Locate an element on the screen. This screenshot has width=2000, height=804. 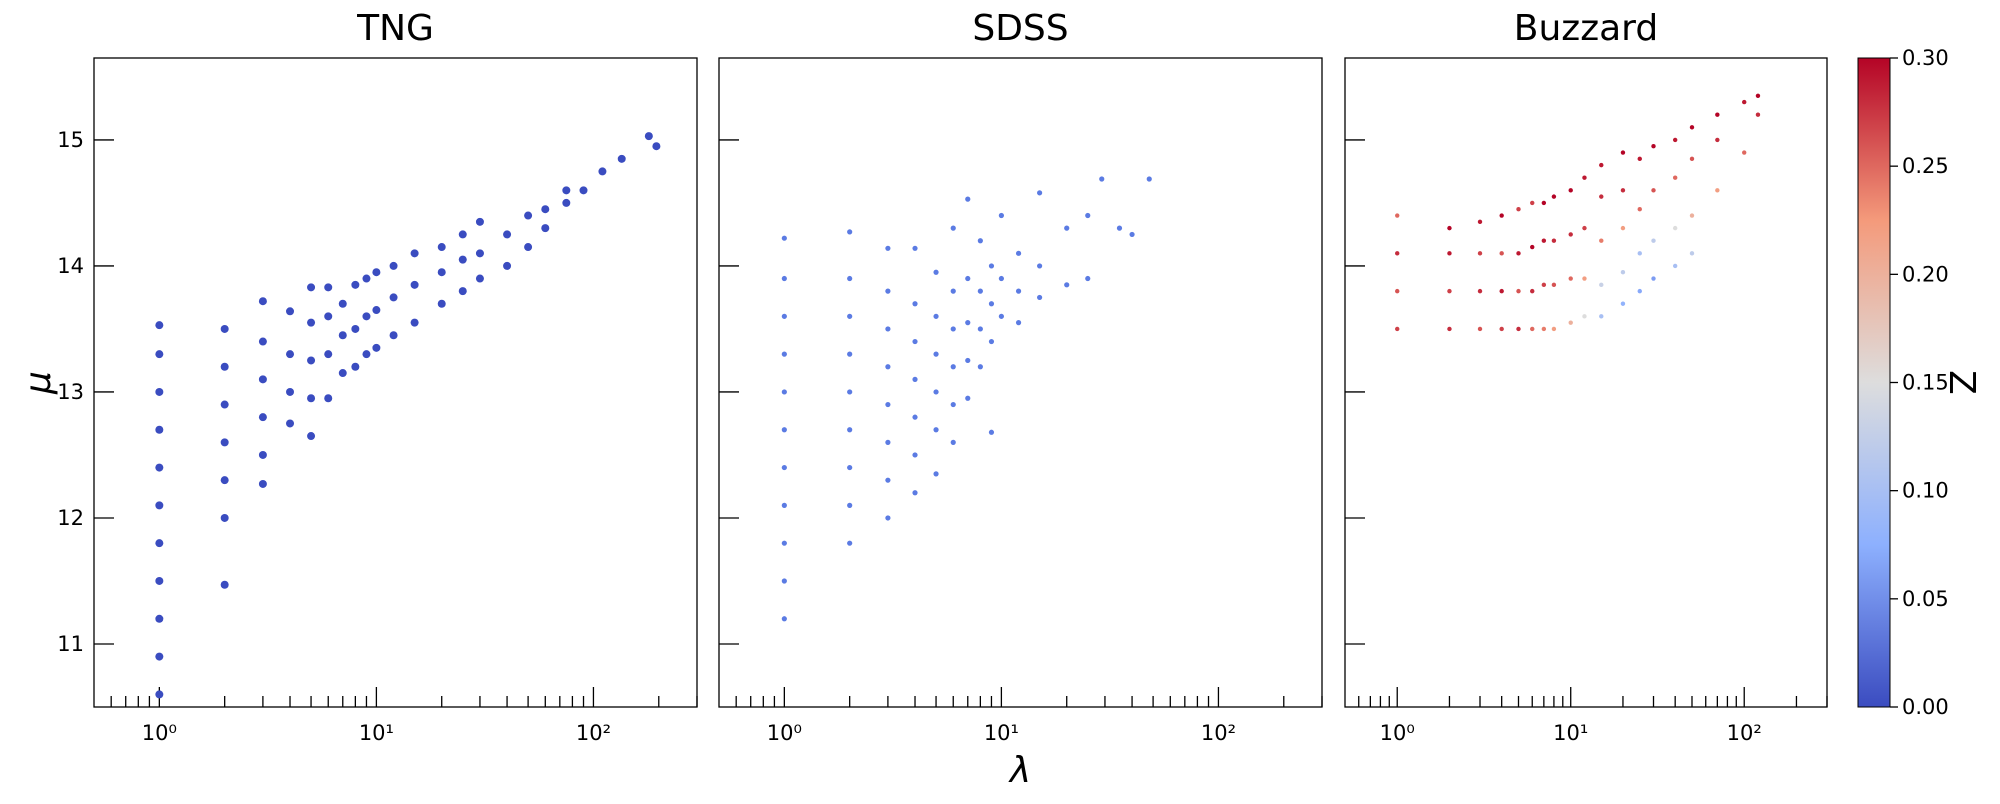
colorbar-tick-label: 0.00 is located at coordinates (1925, 707).